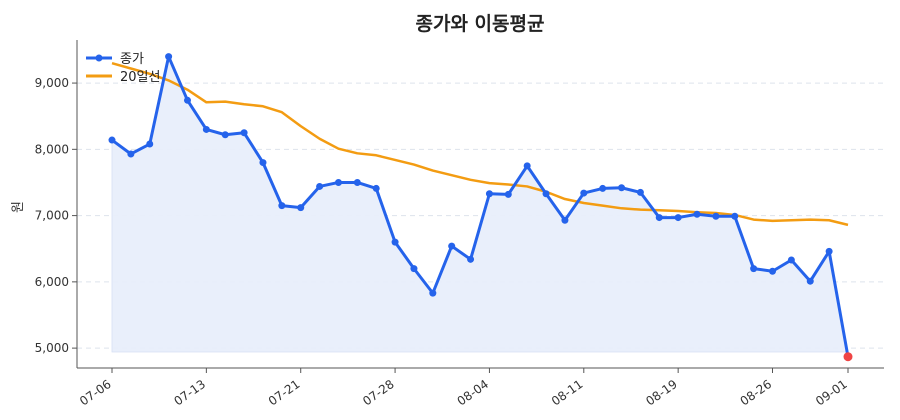 This screenshot has height=420, width=900. What do you see at coordinates (52, 282) in the screenshot?
I see `y-tick-label: 6,000` at bounding box center [52, 282].